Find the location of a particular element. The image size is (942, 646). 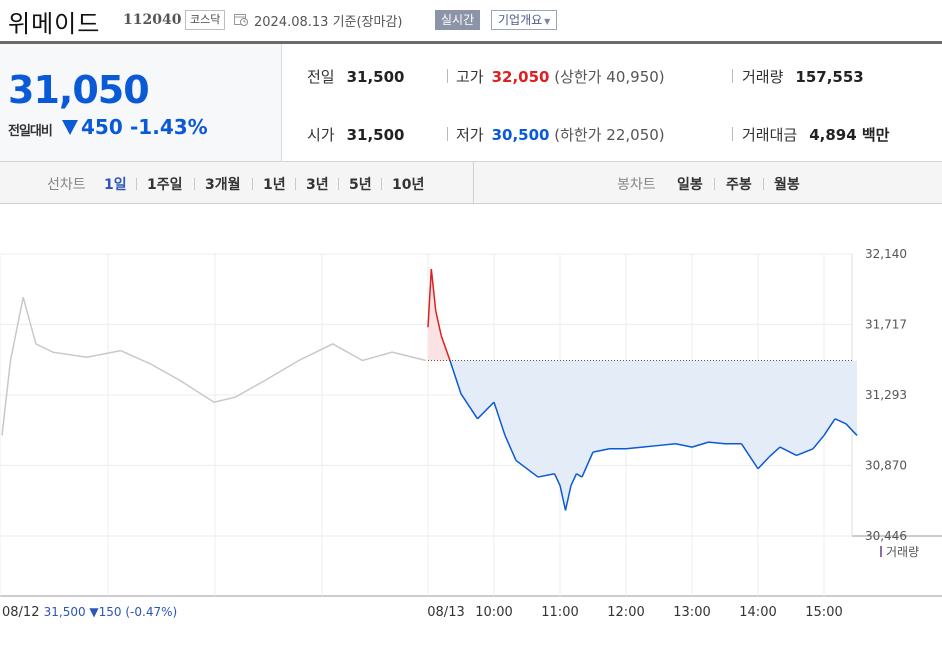

tab-3-years: 3년 is located at coordinates (317, 185).